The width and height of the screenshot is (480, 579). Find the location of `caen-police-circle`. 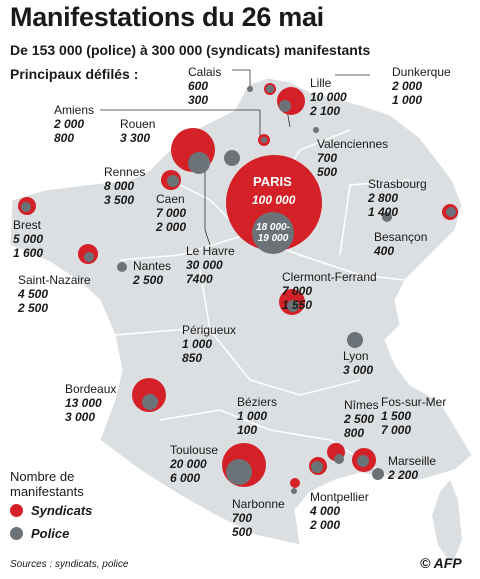

caen-police-circle is located at coordinates (199, 163).